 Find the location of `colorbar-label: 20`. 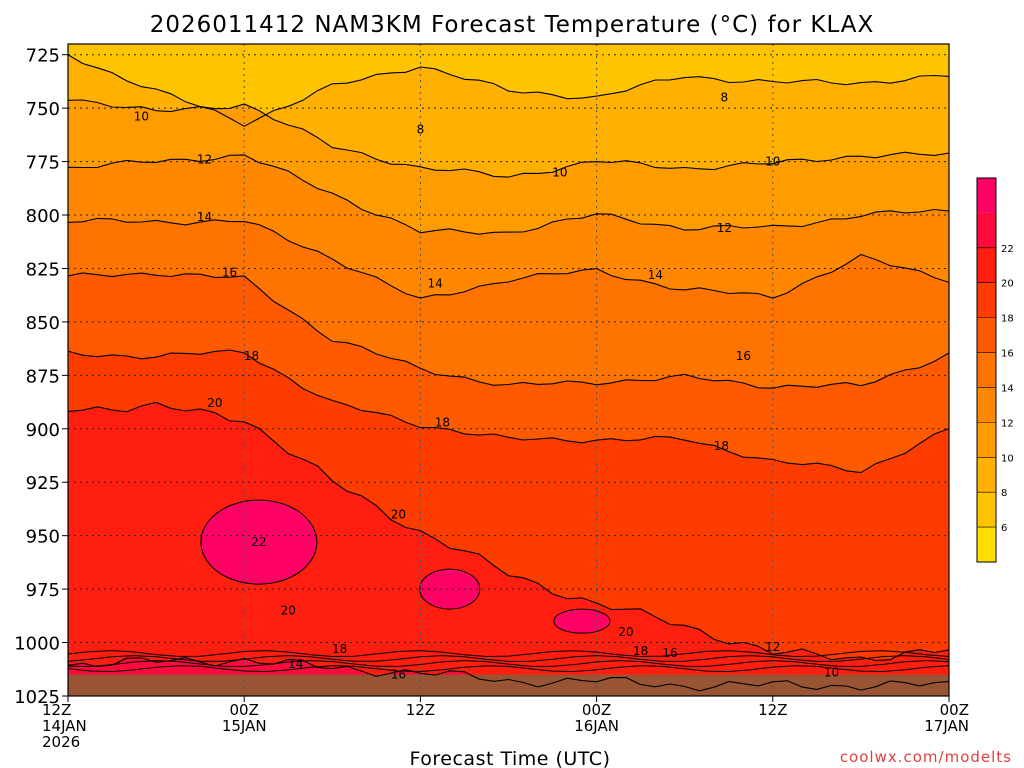

colorbar-label: 20 is located at coordinates (1007, 284).